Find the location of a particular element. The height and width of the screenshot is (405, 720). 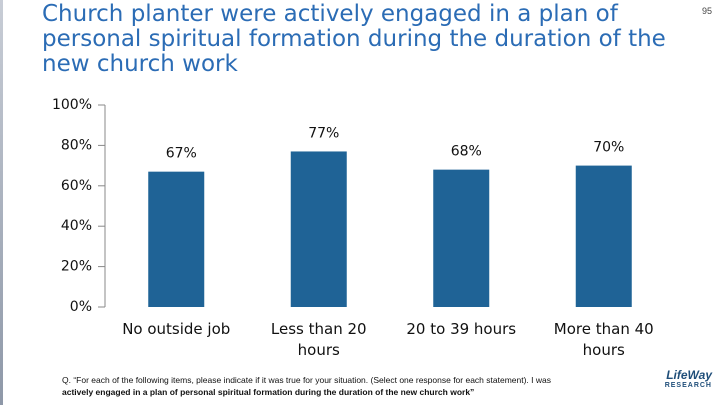

y-tick-label: 40% is located at coordinates (76, 226).